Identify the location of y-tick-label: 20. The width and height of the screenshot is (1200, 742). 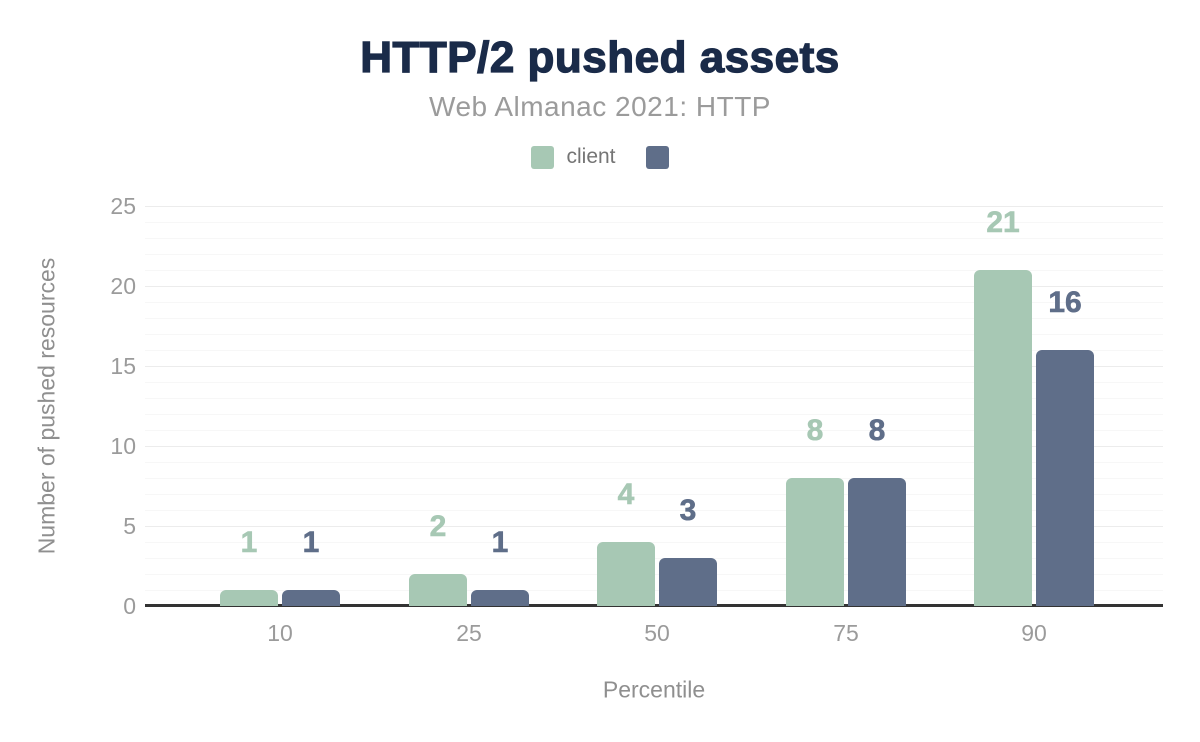
(123, 286).